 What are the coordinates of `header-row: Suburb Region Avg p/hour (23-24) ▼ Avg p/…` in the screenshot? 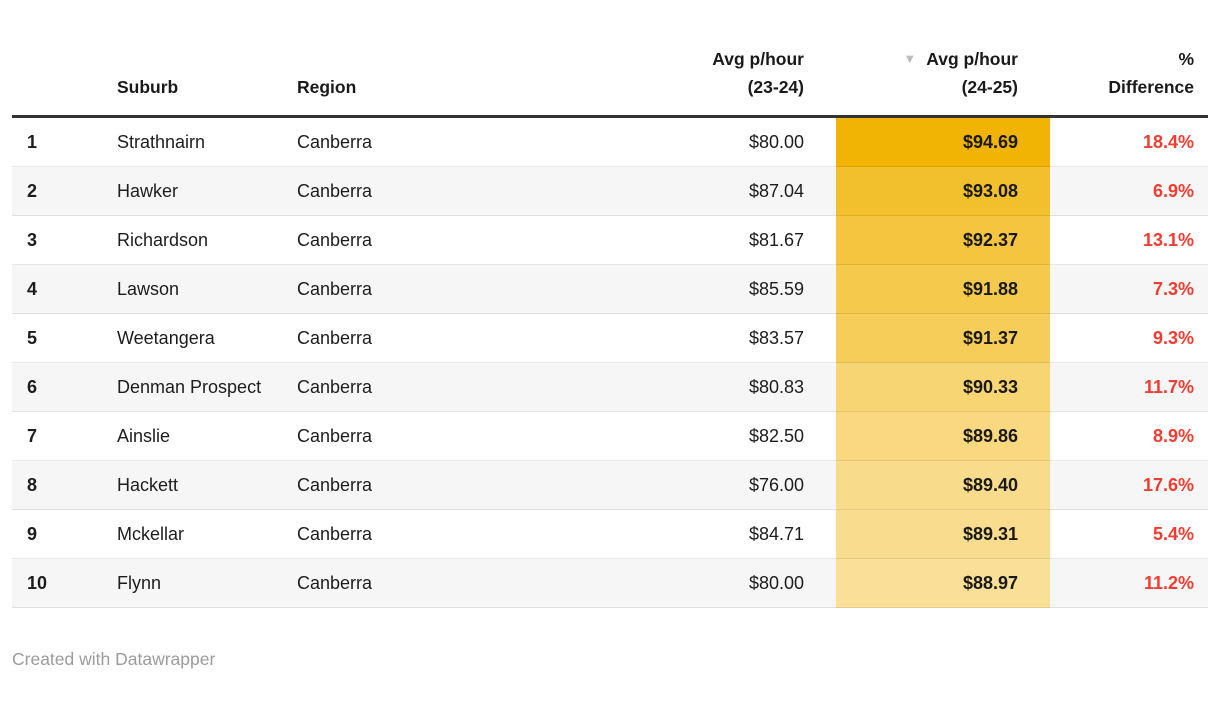 It's located at (610, 81).